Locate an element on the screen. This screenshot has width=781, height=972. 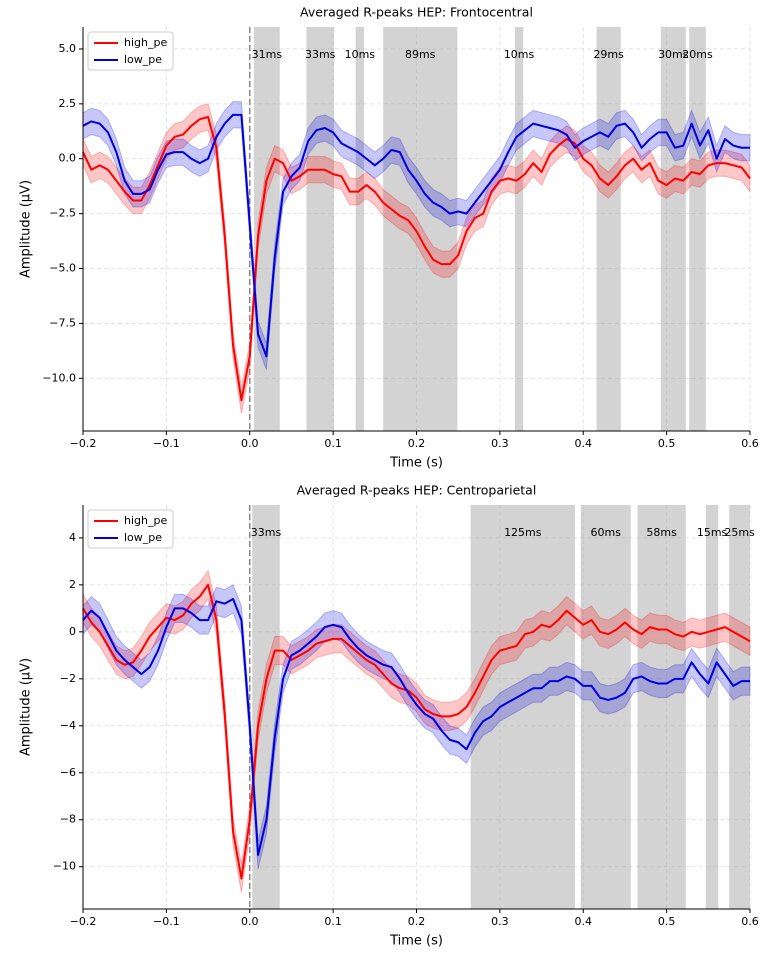
y-tick-label: 5.0 is located at coordinates (68, 48).